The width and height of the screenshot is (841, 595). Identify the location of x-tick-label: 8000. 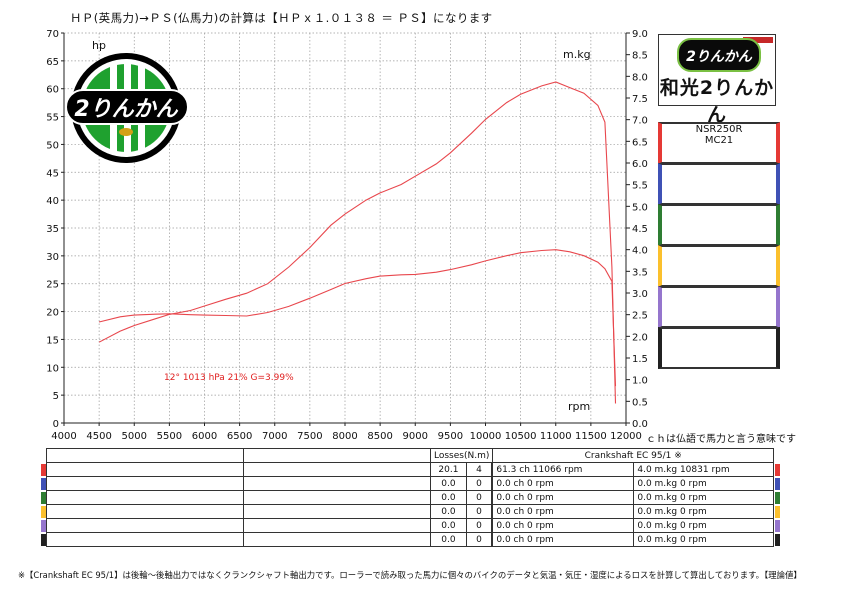
(344, 436).